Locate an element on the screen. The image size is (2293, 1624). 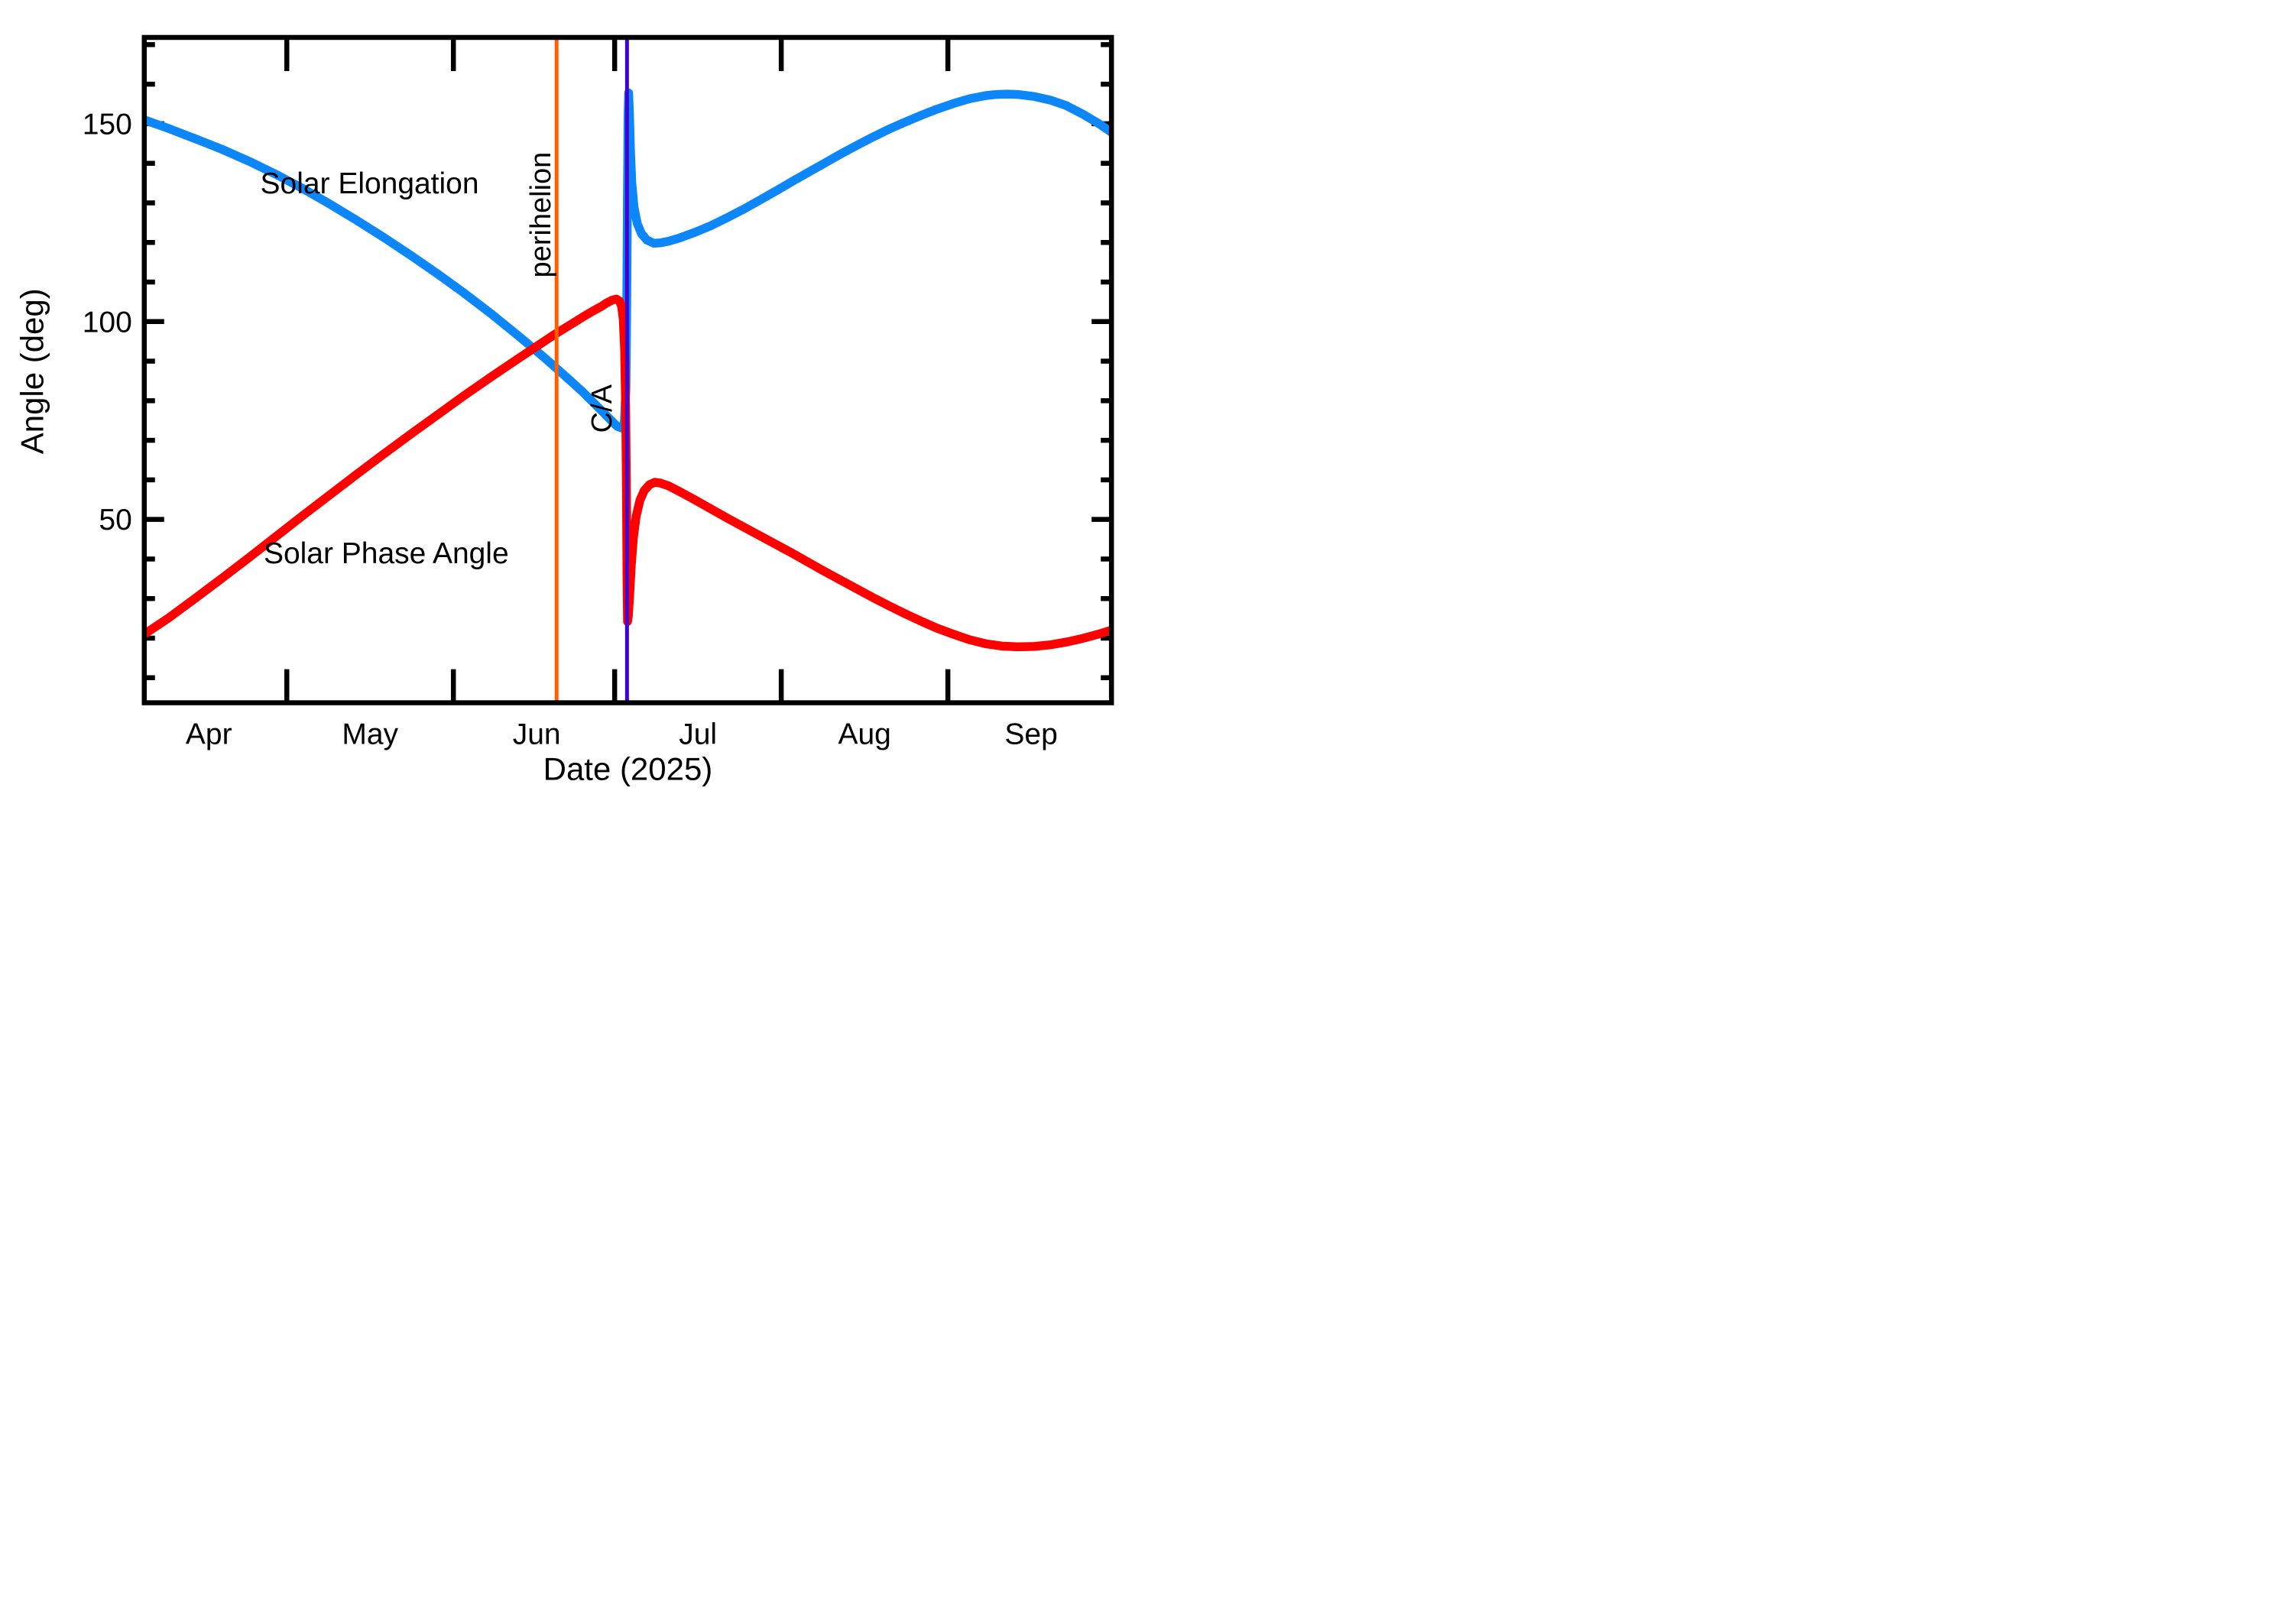
x-tick-label: Jul is located at coordinates (698, 734).